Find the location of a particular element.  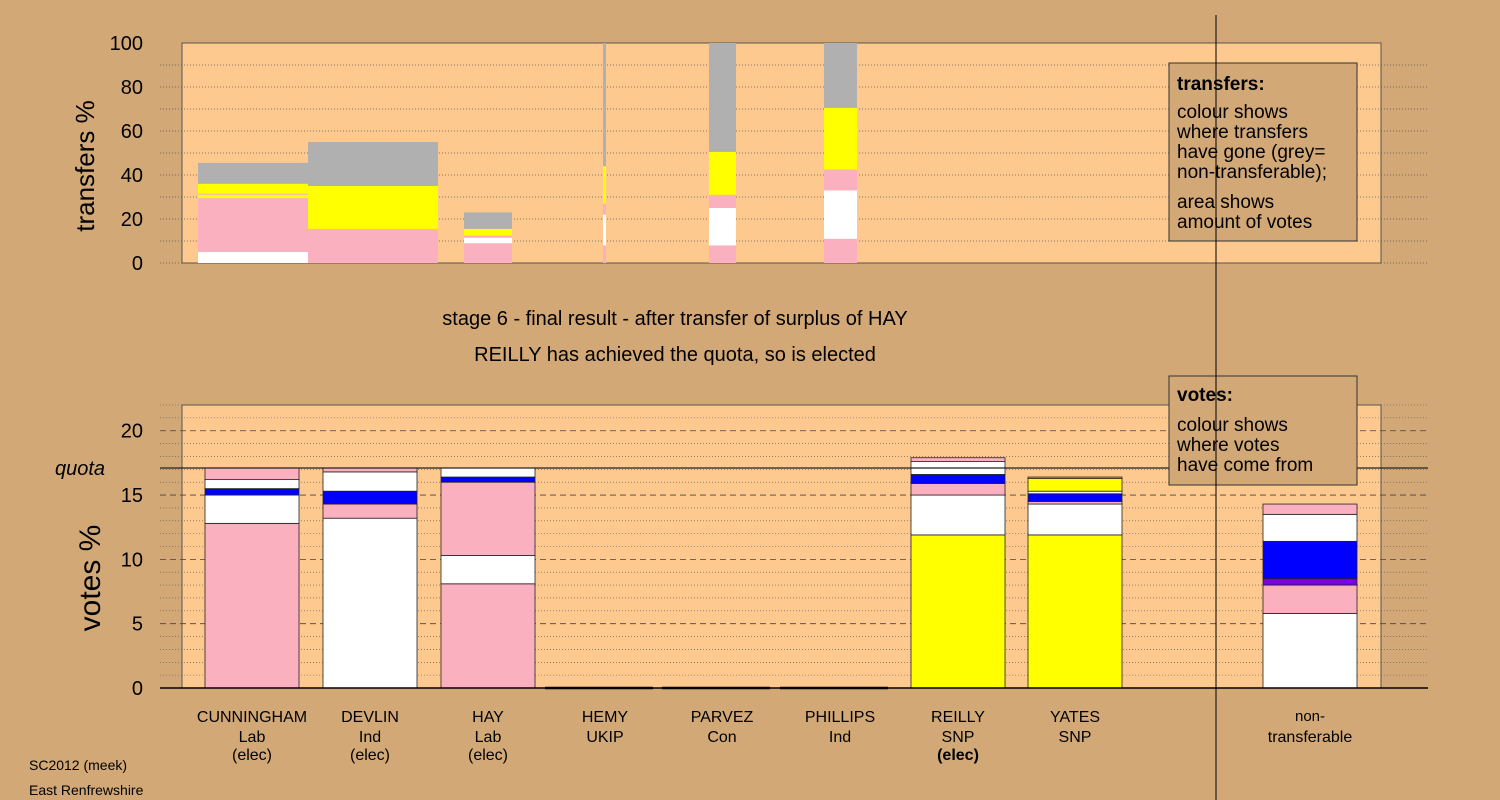

transfers-legend-line: colour shows is located at coordinates (1232, 112).